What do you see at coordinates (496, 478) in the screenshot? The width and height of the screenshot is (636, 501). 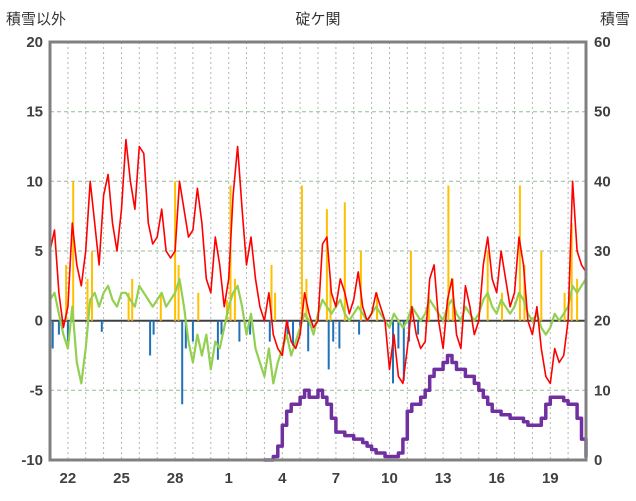 I see `svg-text: 16` at bounding box center [496, 478].